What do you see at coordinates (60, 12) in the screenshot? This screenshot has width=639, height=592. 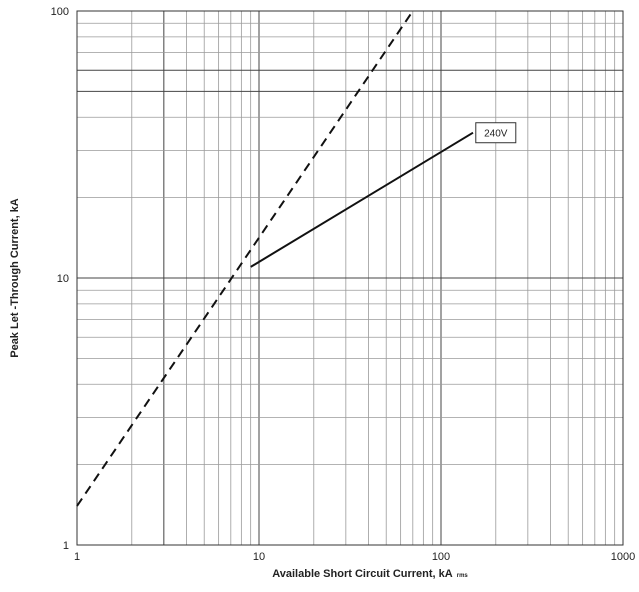 I see `y-tick-label: 100` at bounding box center [60, 12].